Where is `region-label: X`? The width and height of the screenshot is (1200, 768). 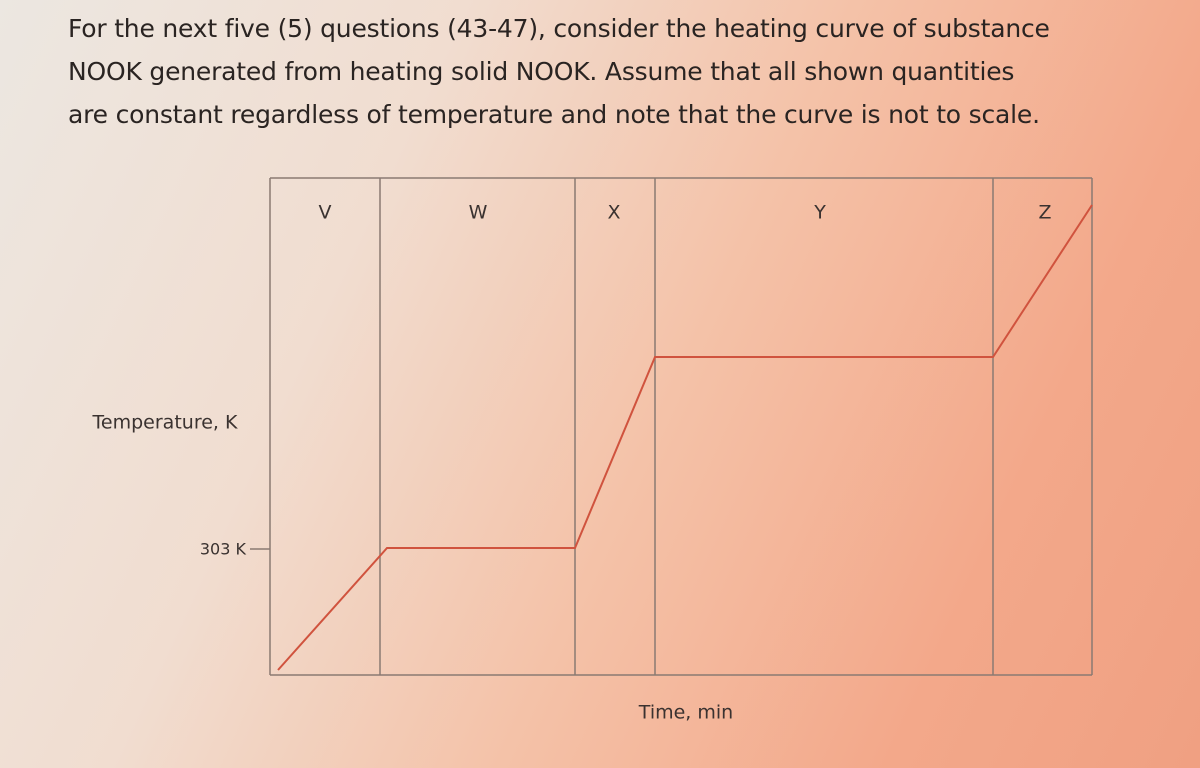 region-label: X is located at coordinates (613, 213).